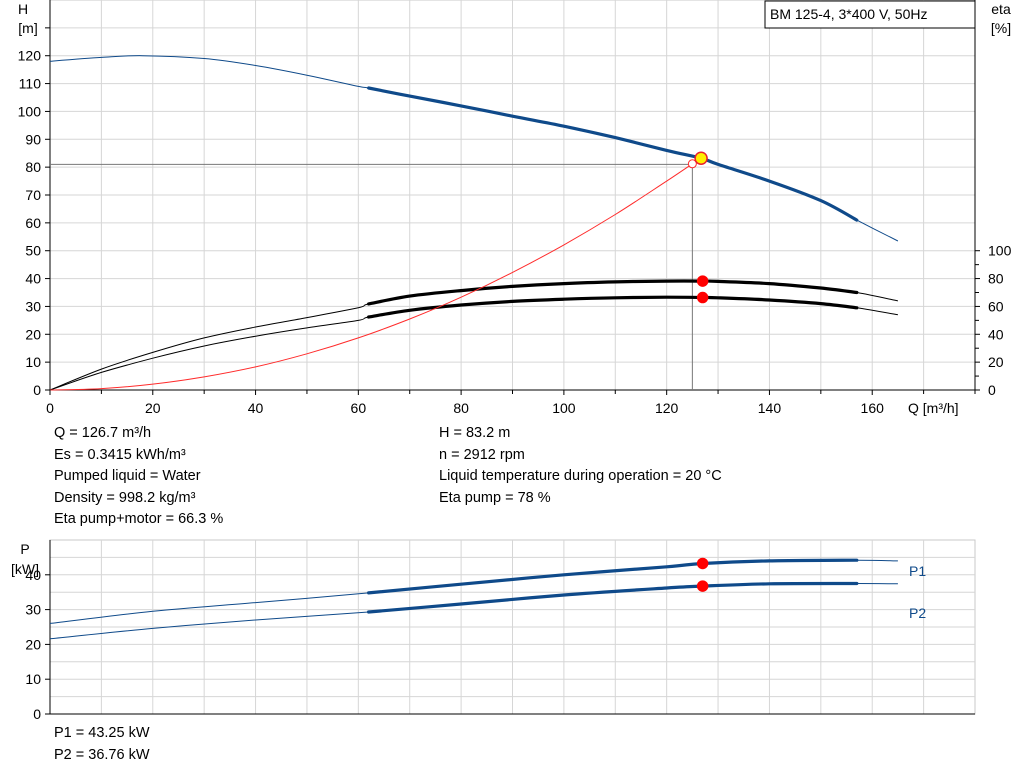  What do you see at coordinates (996, 334) in the screenshot?
I see `y2-tick-label: 40` at bounding box center [996, 334].